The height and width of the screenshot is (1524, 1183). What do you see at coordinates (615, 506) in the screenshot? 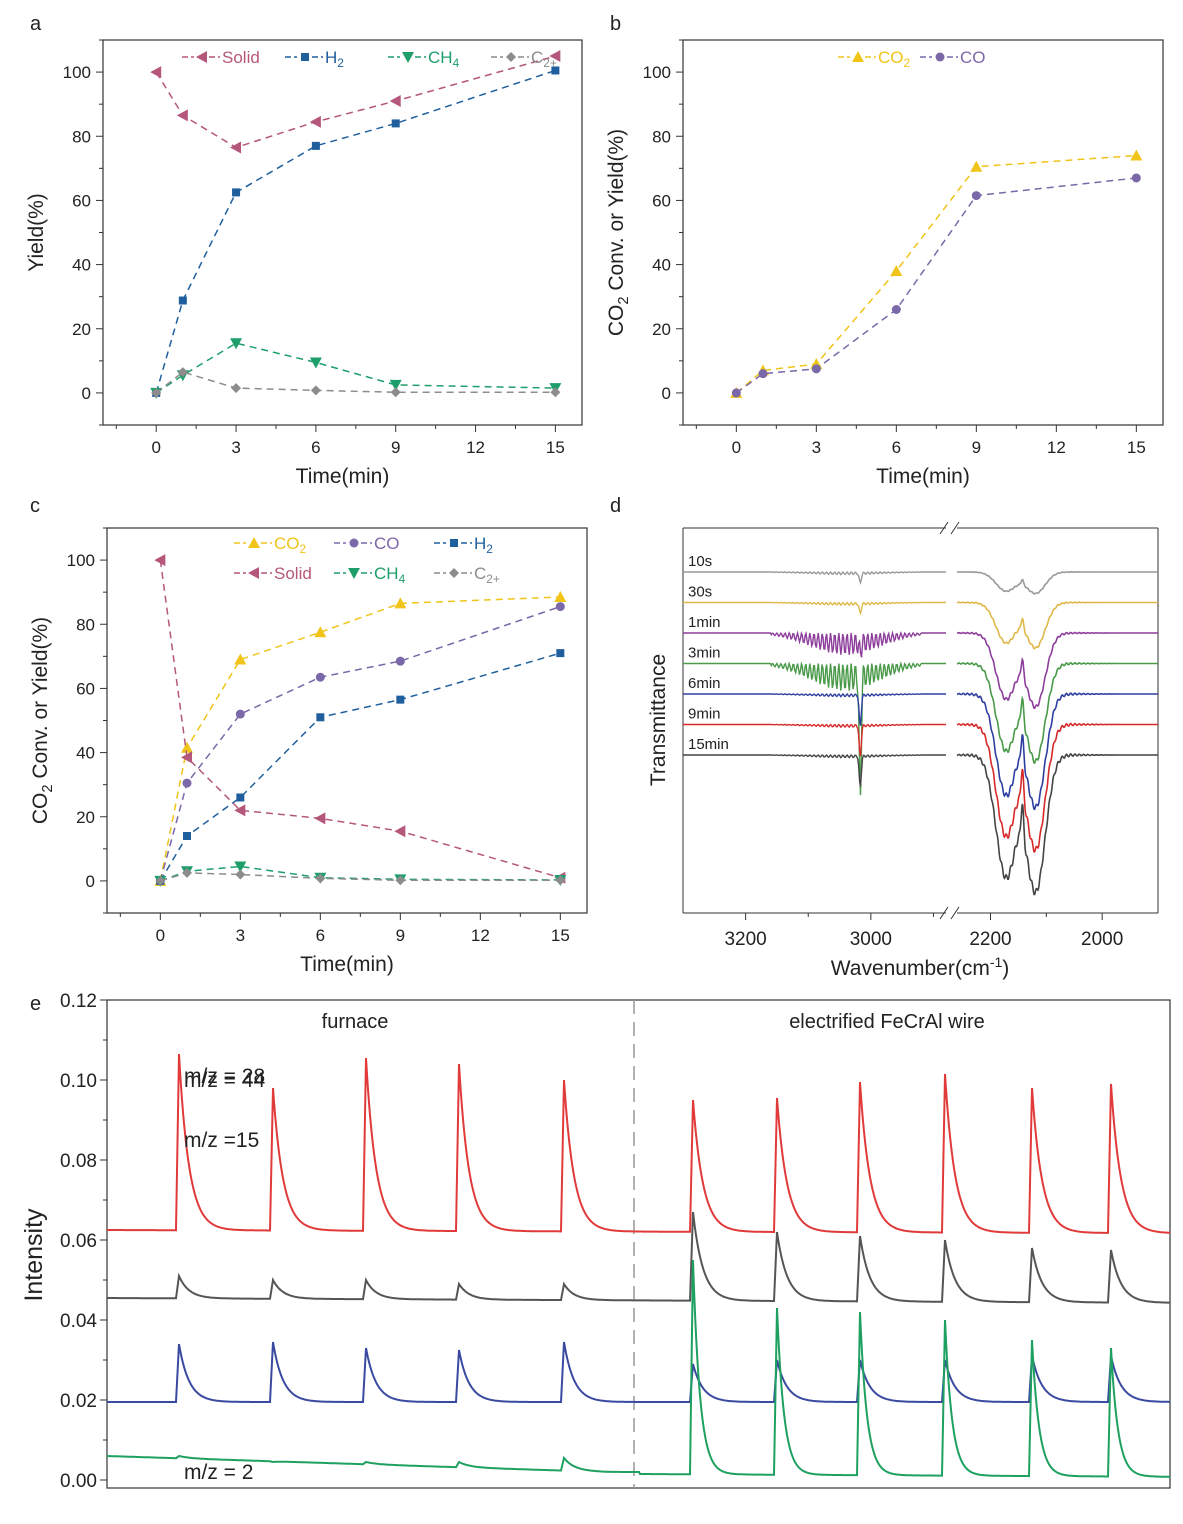
I see `panel-label-d: d` at bounding box center [615, 506].